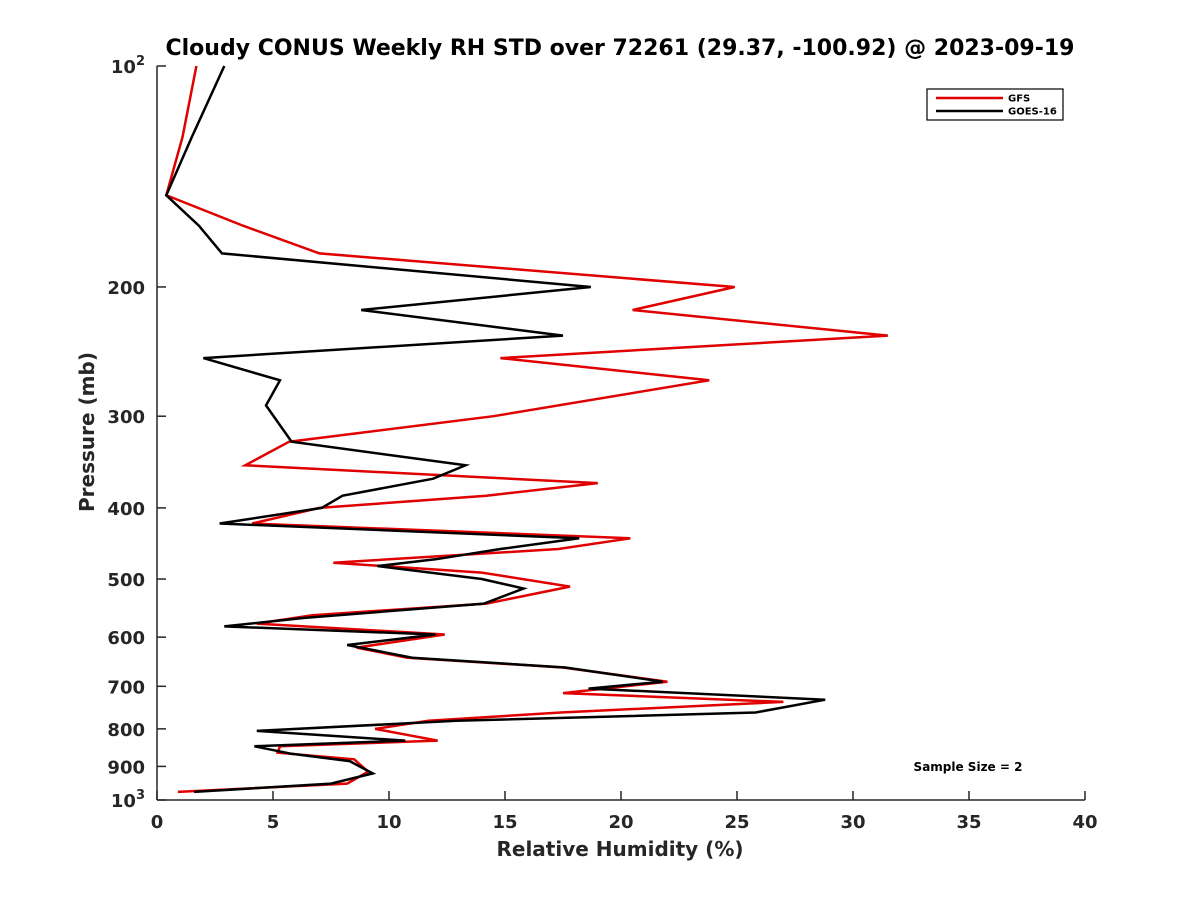 Image resolution: width=1200 pixels, height=900 pixels. What do you see at coordinates (126, 580) in the screenshot?
I see `y-tick-label: 500` at bounding box center [126, 580].